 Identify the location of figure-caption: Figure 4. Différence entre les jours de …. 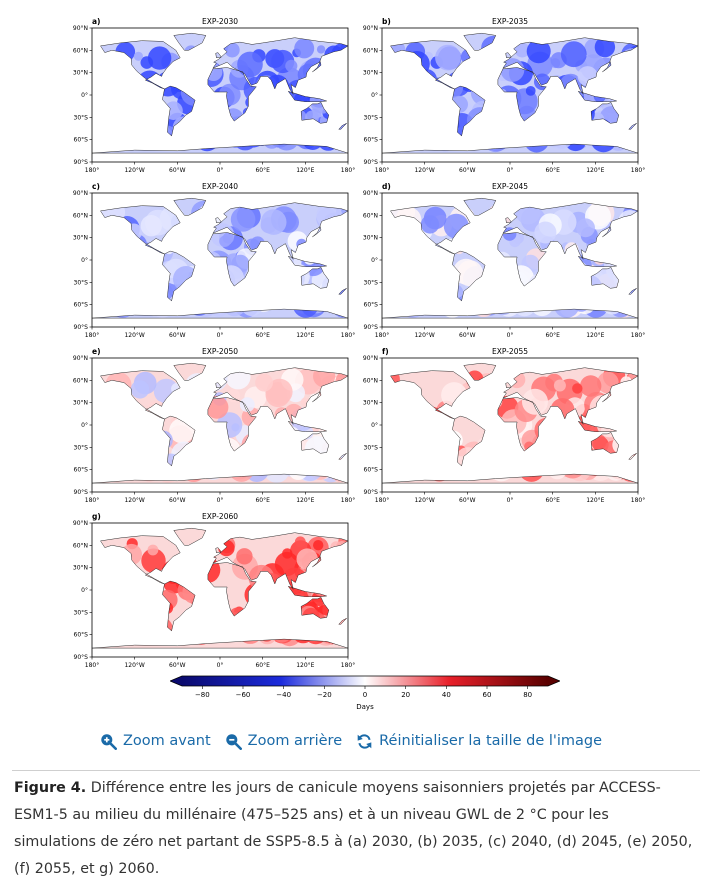
(354, 829).